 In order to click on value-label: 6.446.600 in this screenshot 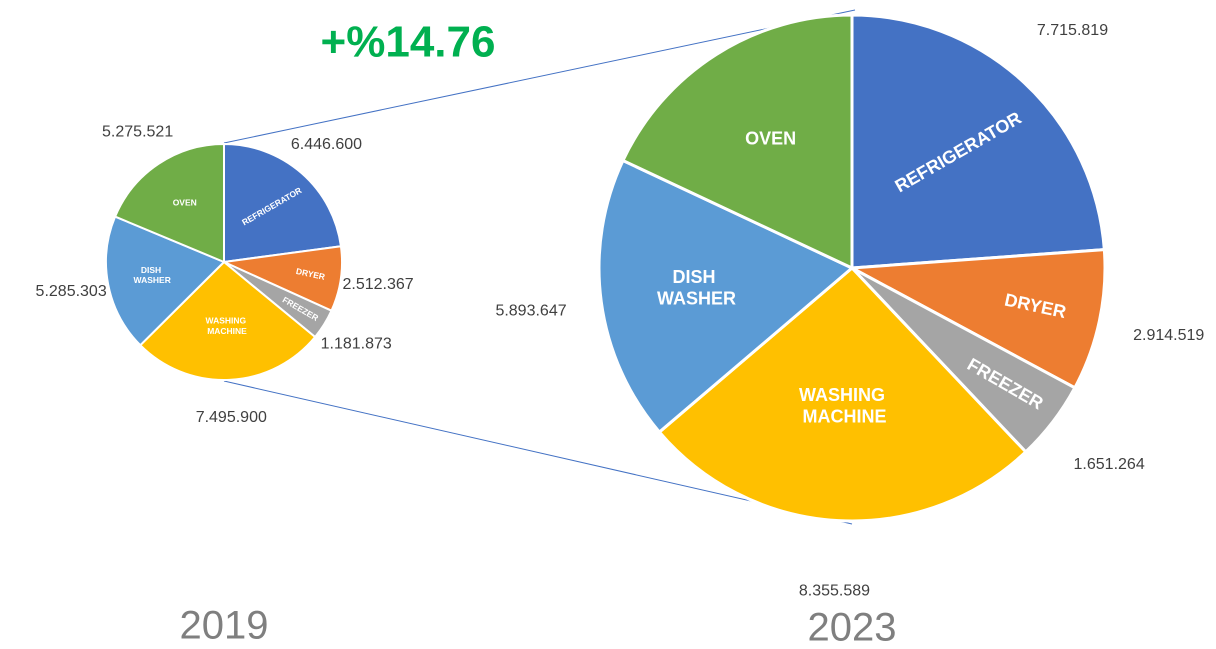, I will do `click(326, 144)`.